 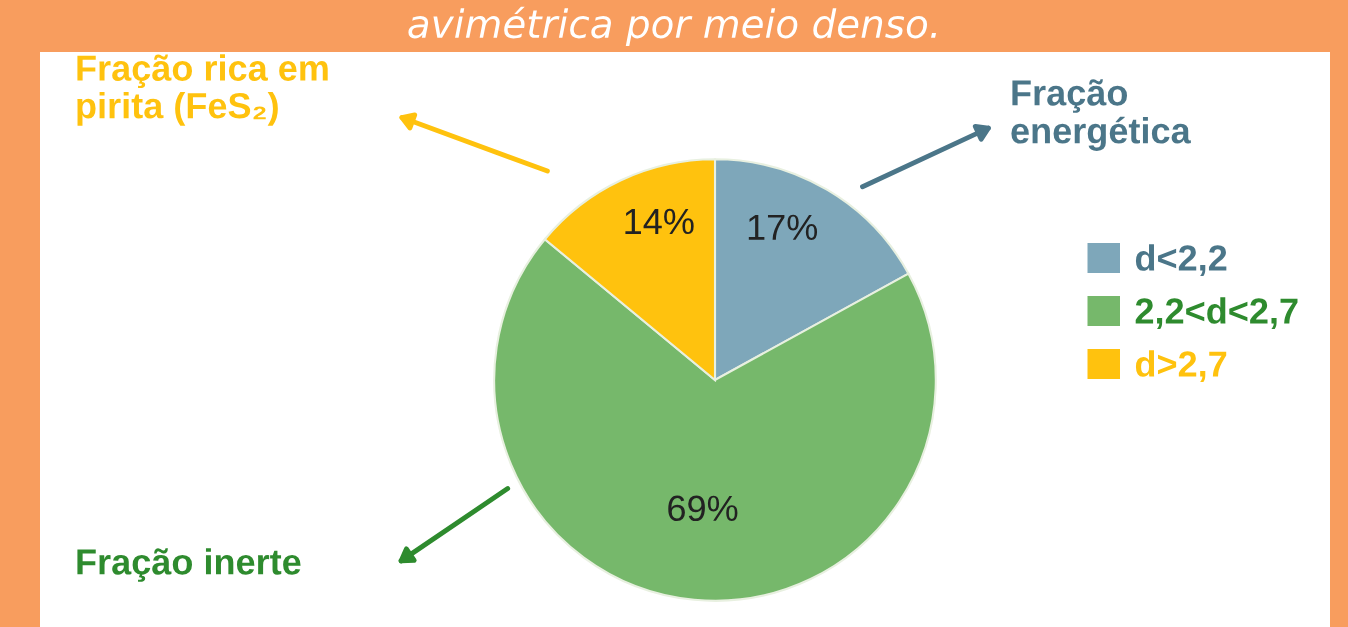 I want to click on legend-label: d<2,2, so click(x=1181, y=260).